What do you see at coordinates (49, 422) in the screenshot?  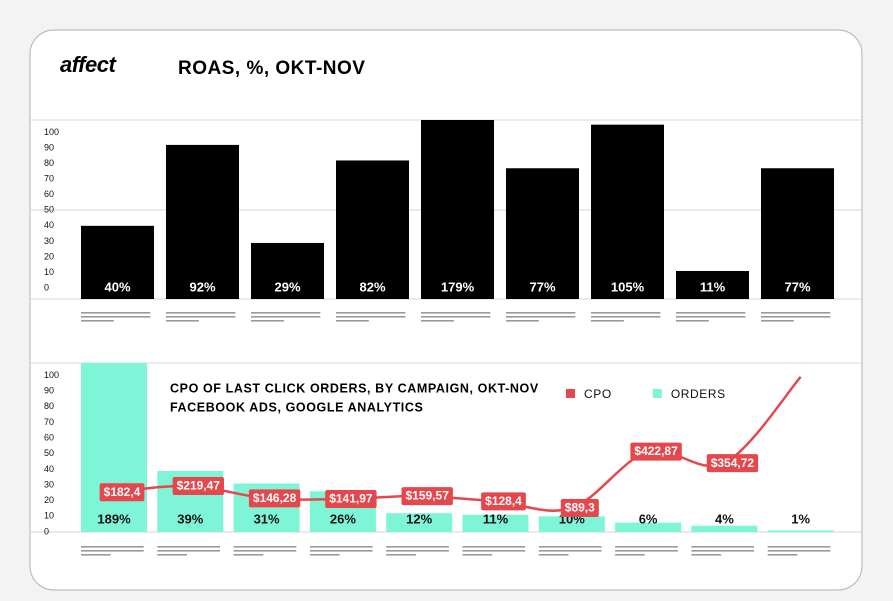 I see `y-tick-label: 70` at bounding box center [49, 422].